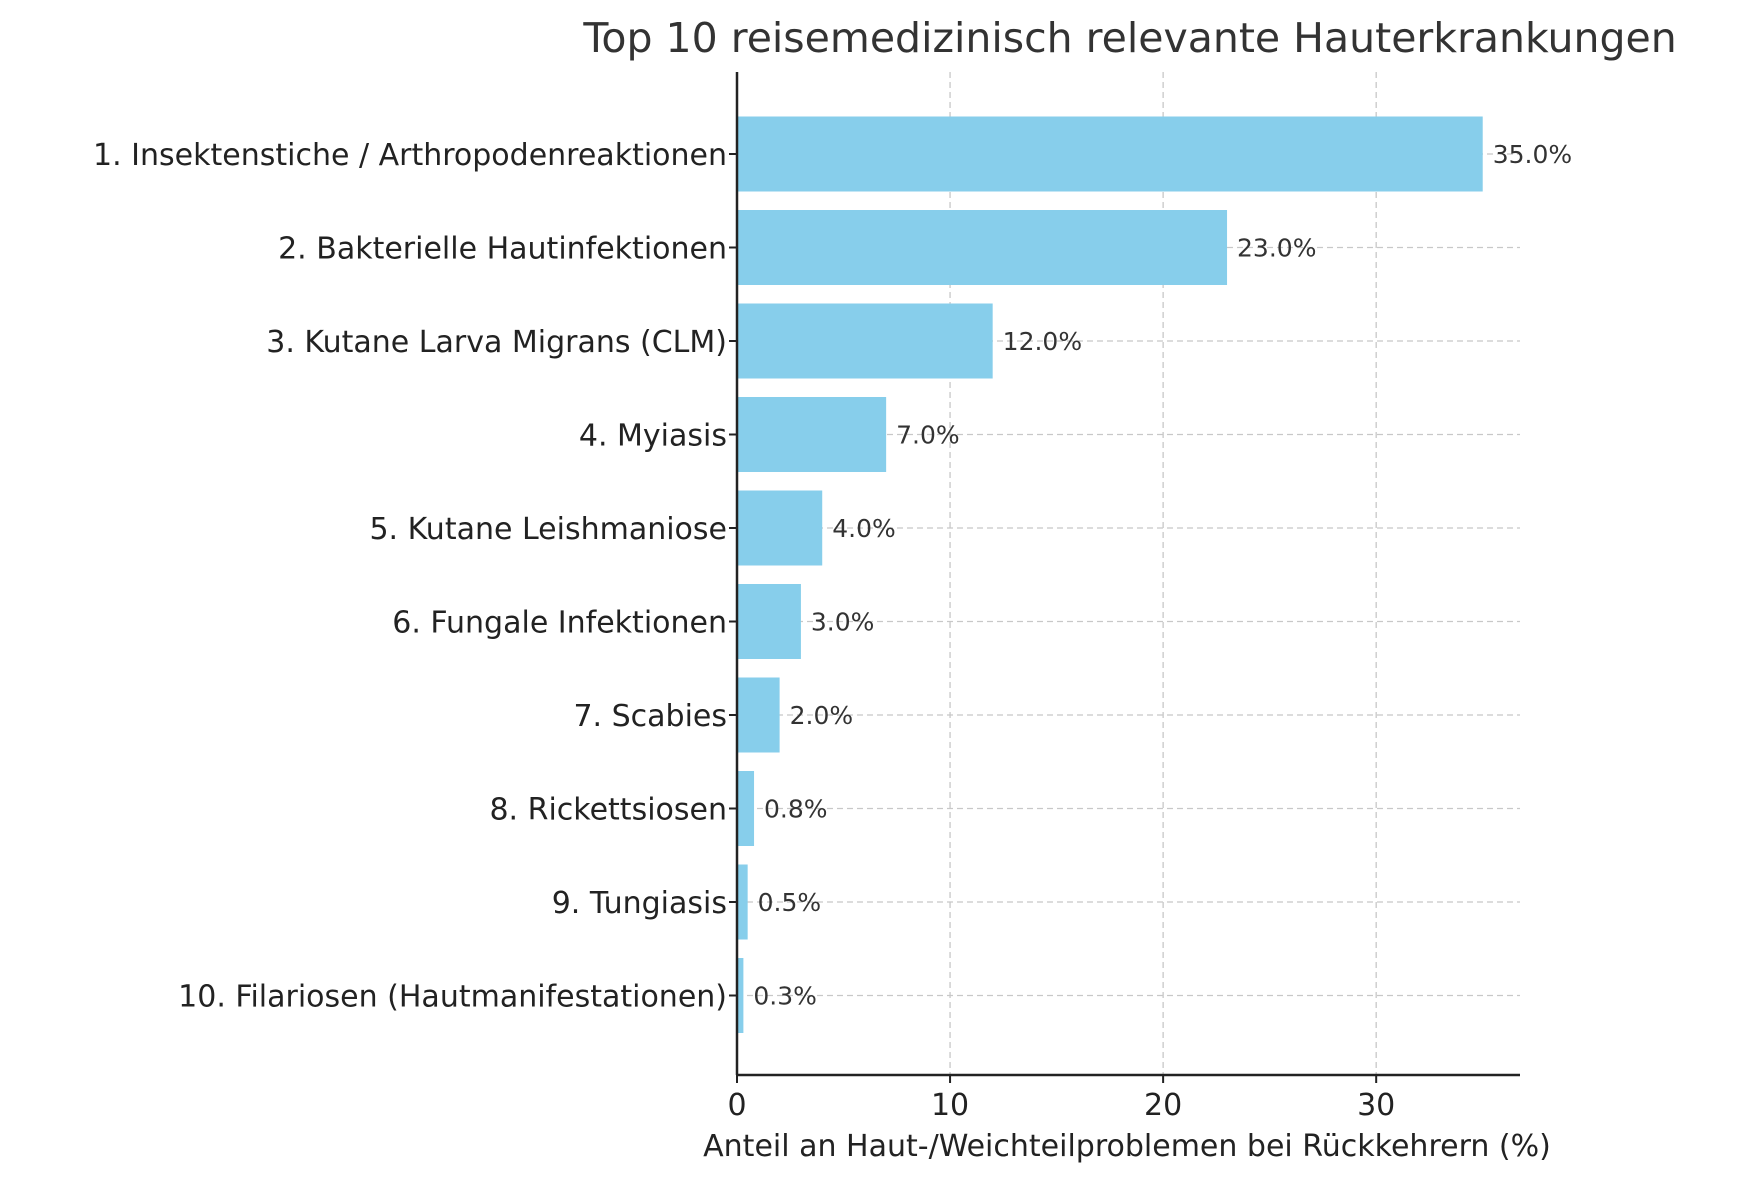 The width and height of the screenshot is (1737, 1180). What do you see at coordinates (496, 342) in the screenshot?
I see `category-label: 3. Kutane Larva Migrans (CLM)` at bounding box center [496, 342].